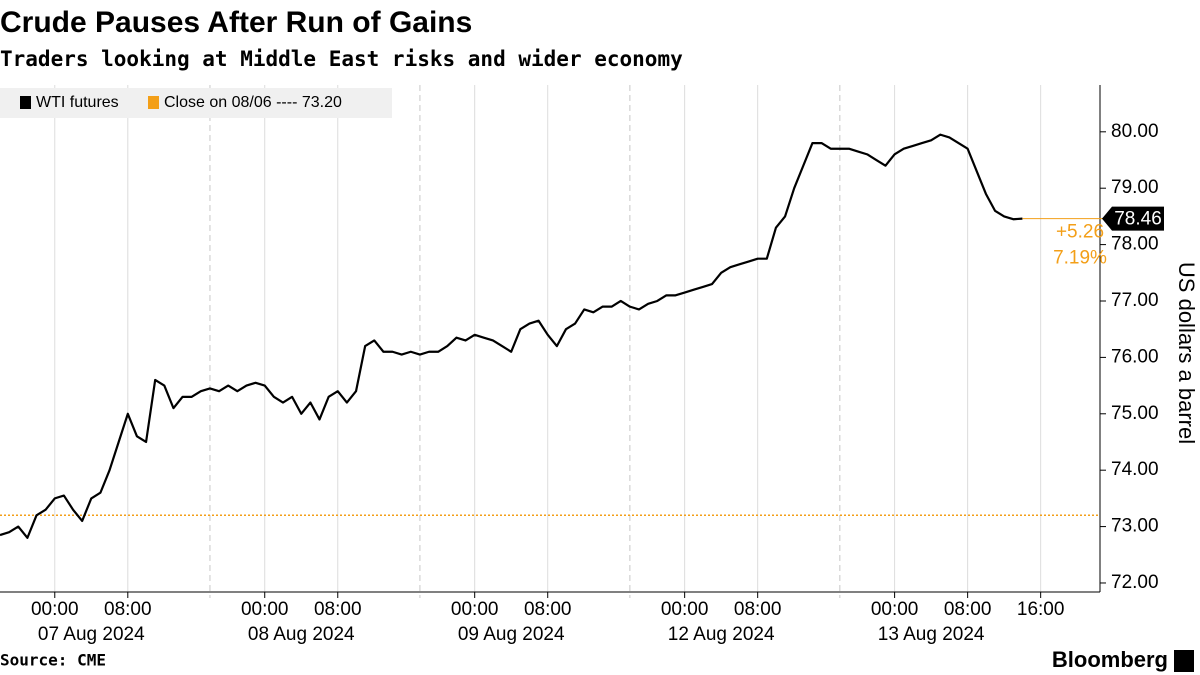  Describe the element at coordinates (1135, 131) in the screenshot. I see `y-tick-label: 80.00` at that location.